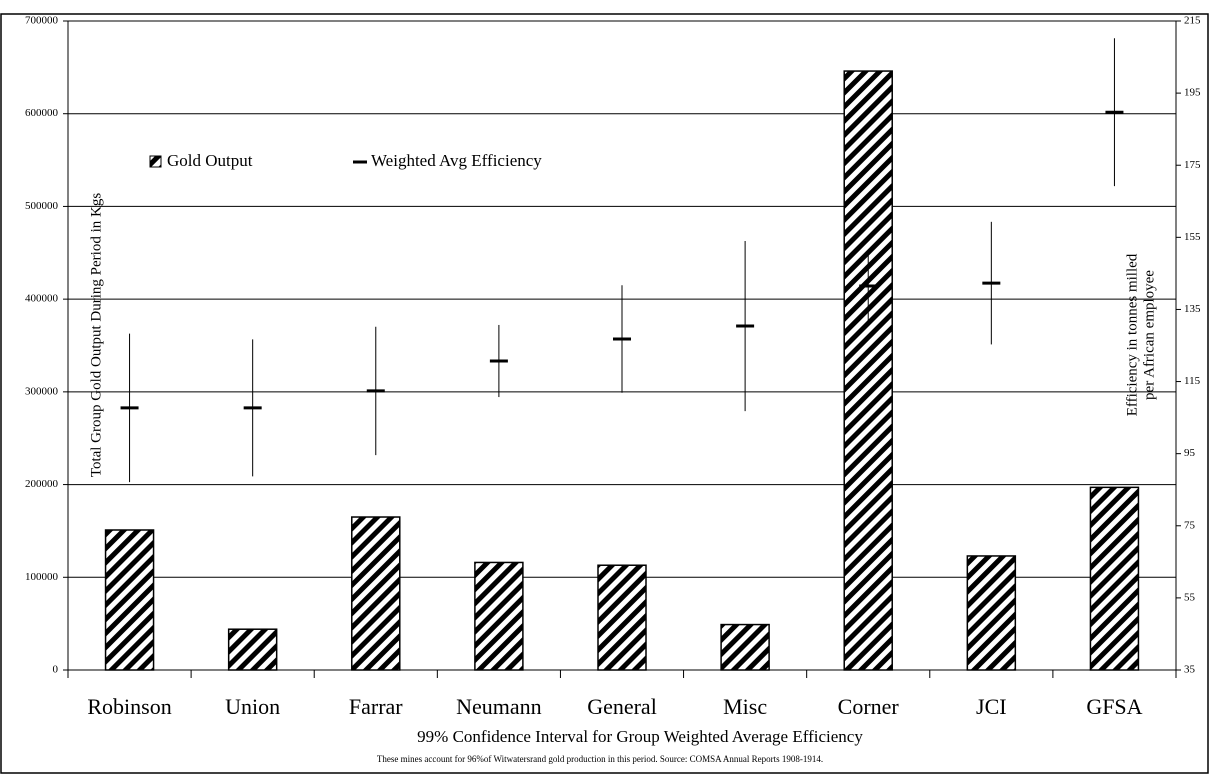  Describe the element at coordinates (499, 706) in the screenshot. I see `x-tick-label: Neumann` at that location.